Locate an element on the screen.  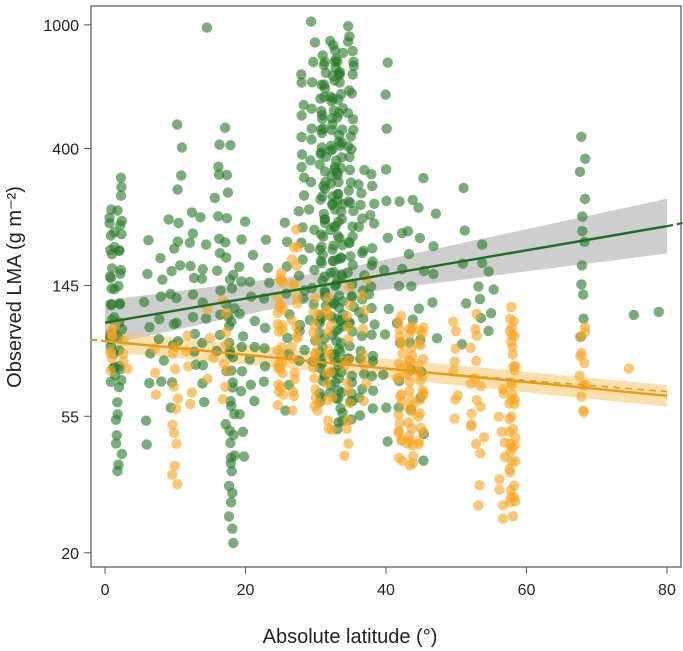
x-tick-label: 80 is located at coordinates (667, 590).